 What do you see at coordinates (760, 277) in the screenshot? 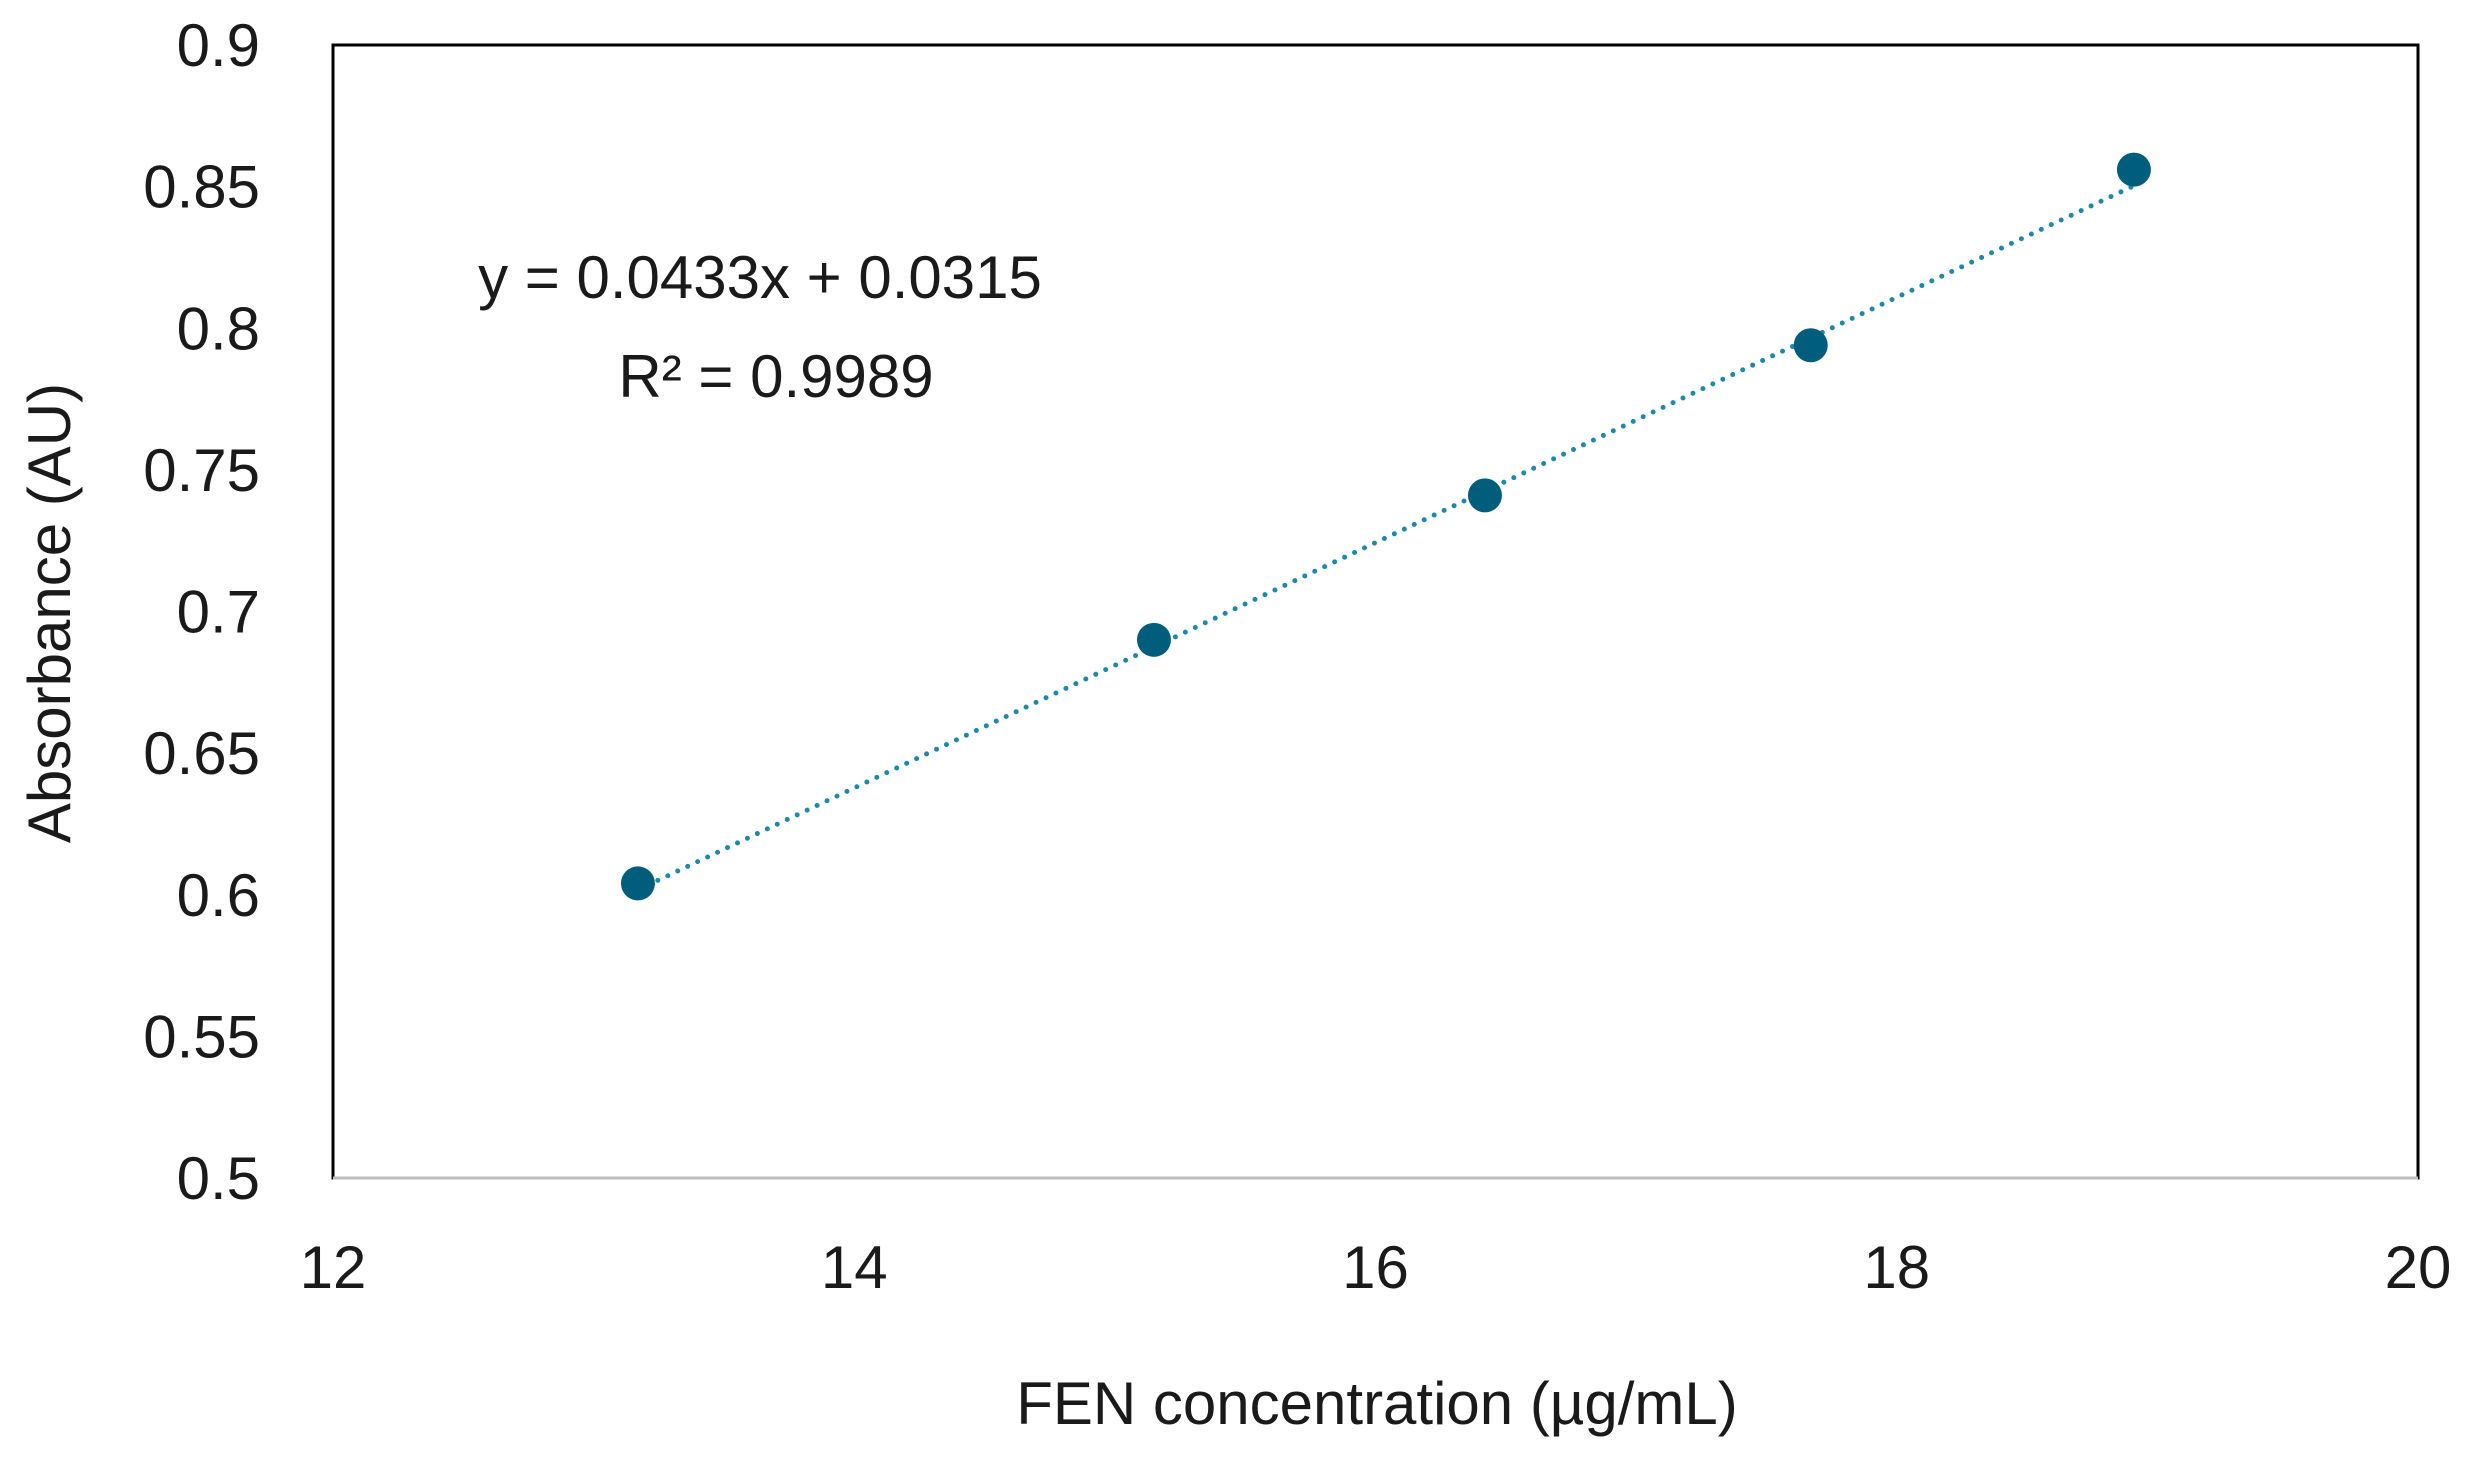
I see `trendline-equation: y = 0.0433x + 0.0315` at bounding box center [760, 277].